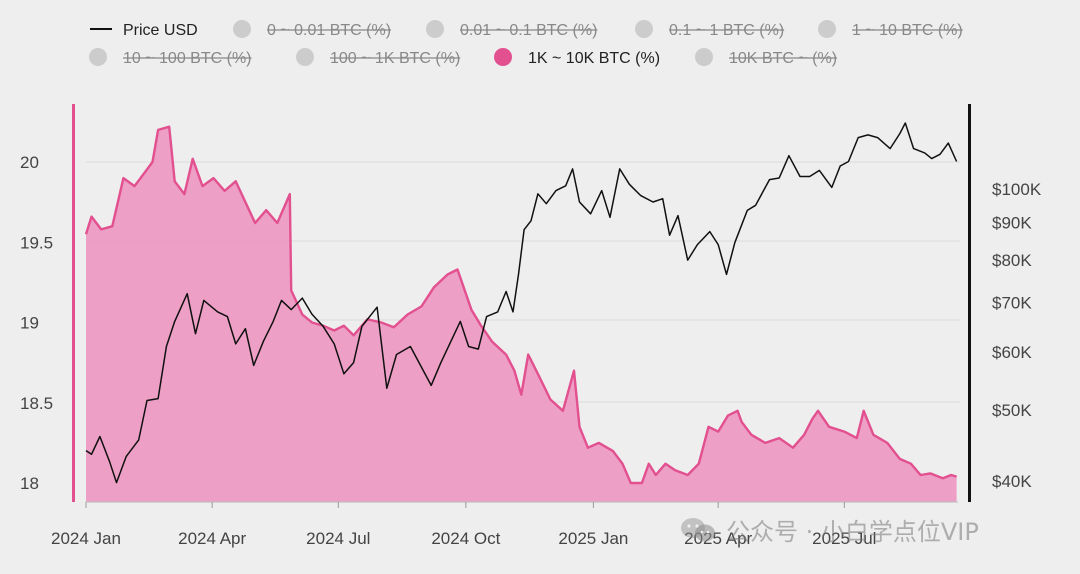 Image resolution: width=1080 pixels, height=574 pixels. I want to click on legend-item: 0.01 ~ 0.1 BTC (%), so click(511, 29).